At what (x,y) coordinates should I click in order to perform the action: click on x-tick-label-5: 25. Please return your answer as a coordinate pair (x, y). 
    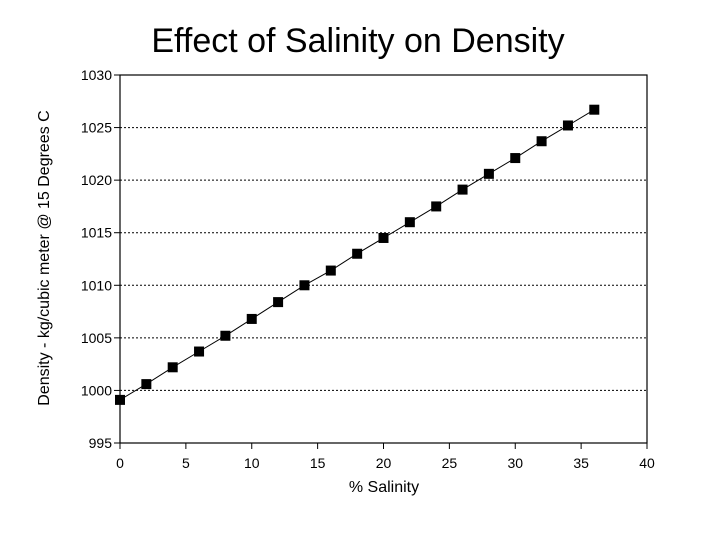
    Looking at the image, I should click on (450, 463).